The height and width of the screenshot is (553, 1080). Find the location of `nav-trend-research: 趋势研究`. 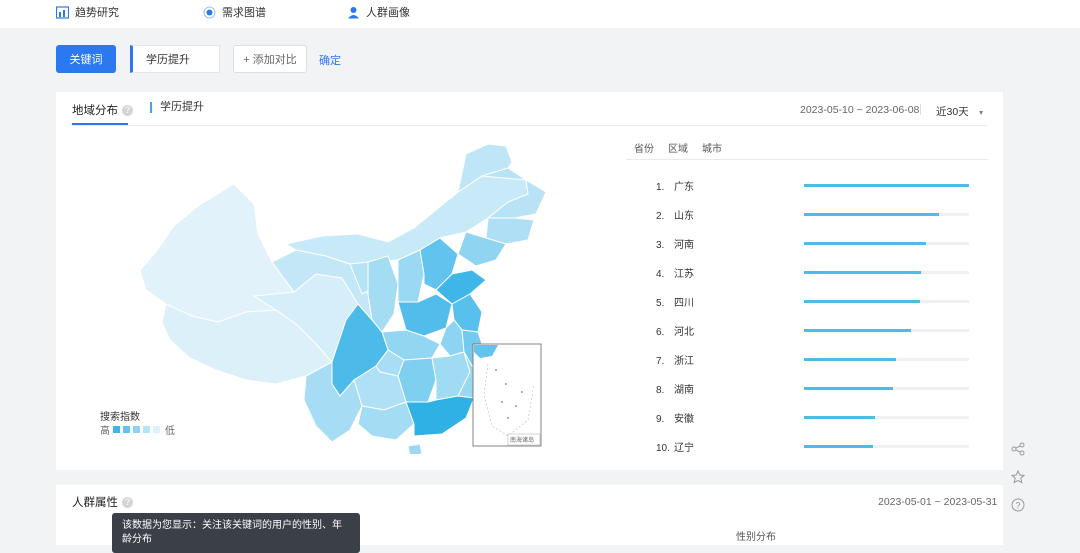

nav-trend-research: 趋势研究 is located at coordinates (87, 12).